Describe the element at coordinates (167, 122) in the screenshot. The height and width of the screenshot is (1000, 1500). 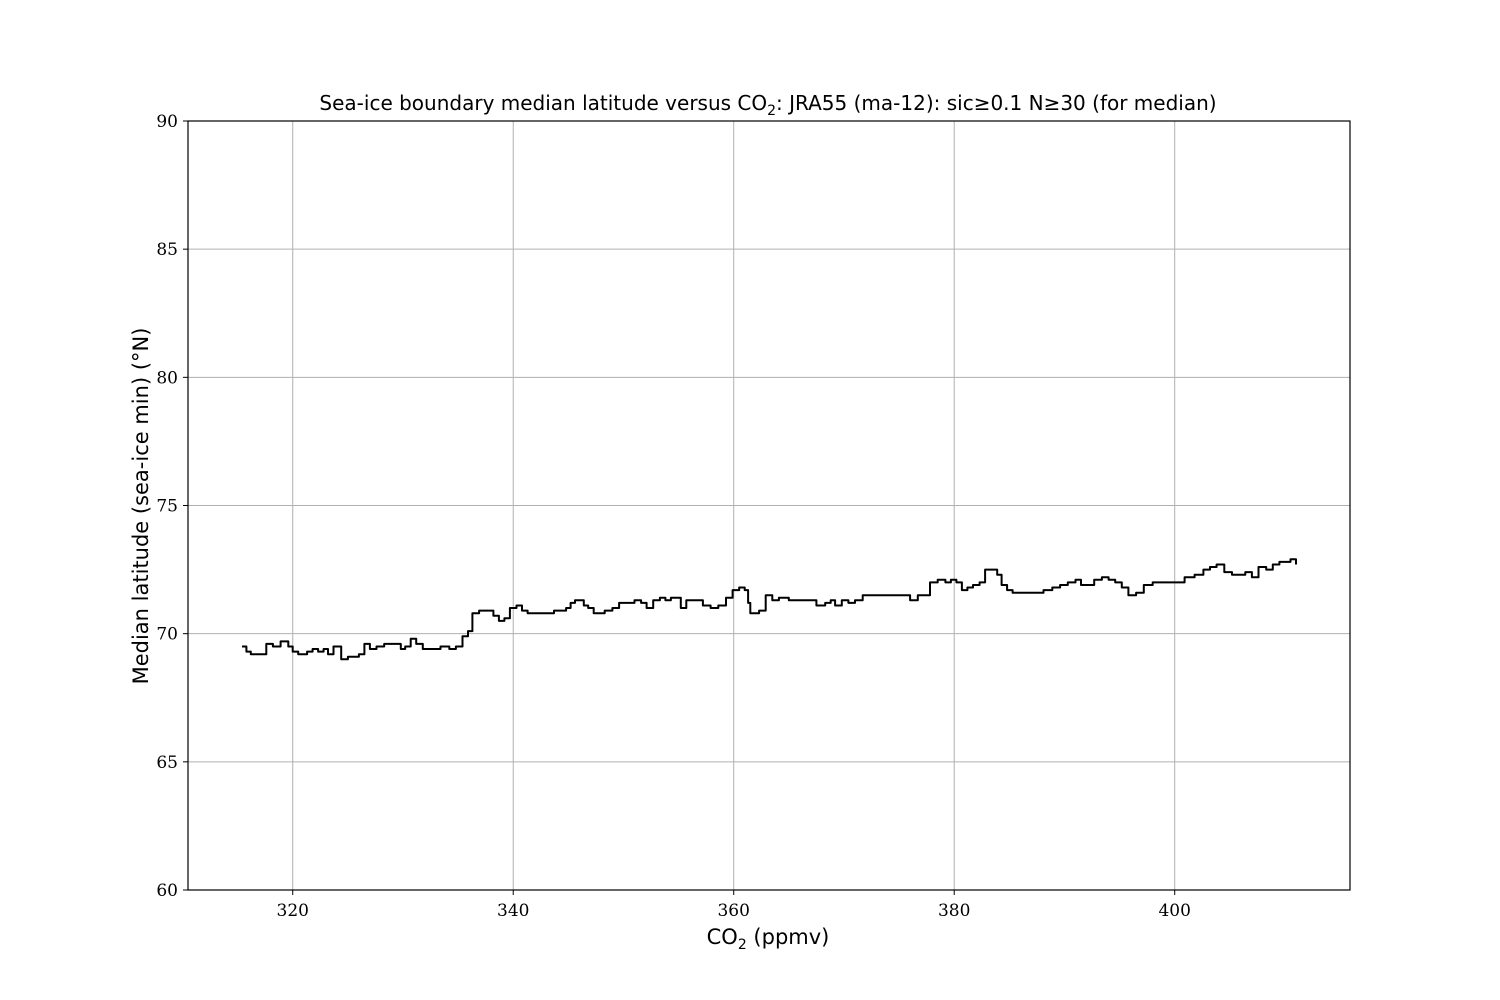
I see `y-tick-label: 90` at that location.